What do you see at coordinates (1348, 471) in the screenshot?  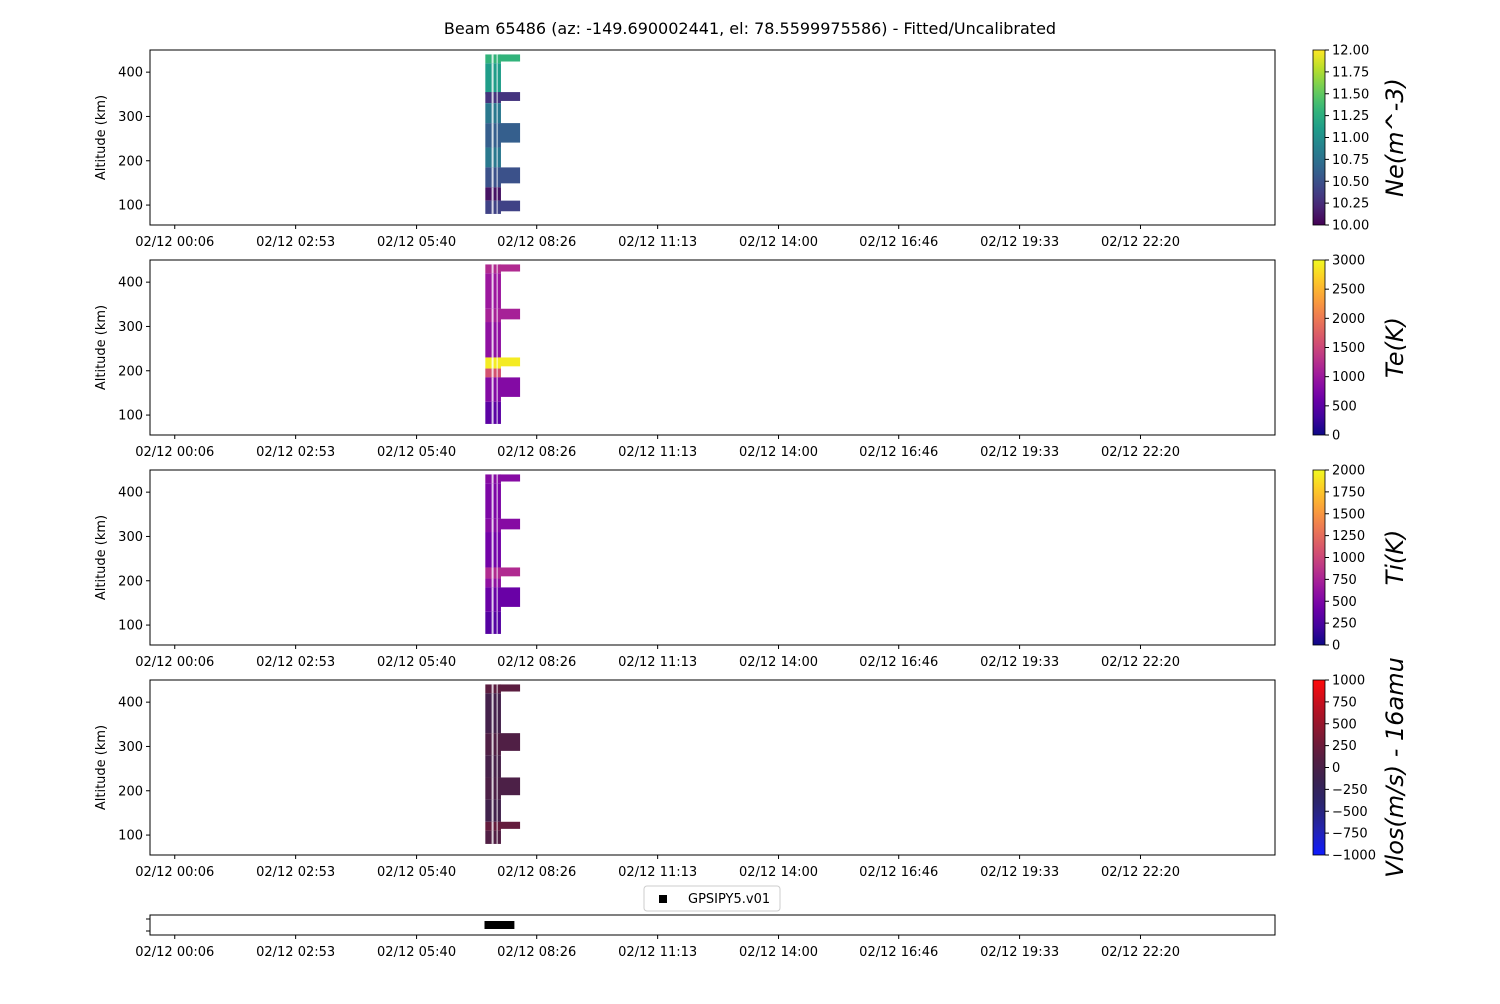 I see `colorbar-tick-label: 2000` at bounding box center [1348, 471].